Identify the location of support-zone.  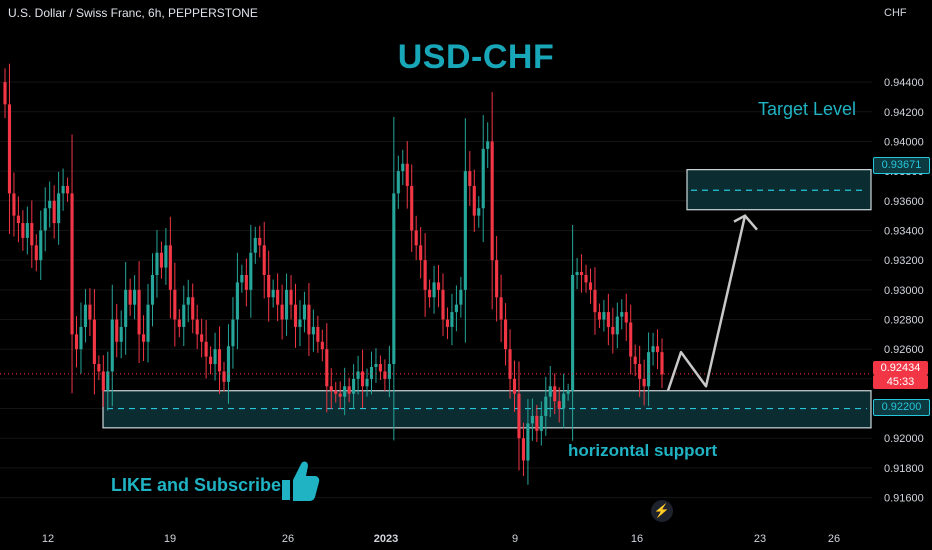
(487, 409).